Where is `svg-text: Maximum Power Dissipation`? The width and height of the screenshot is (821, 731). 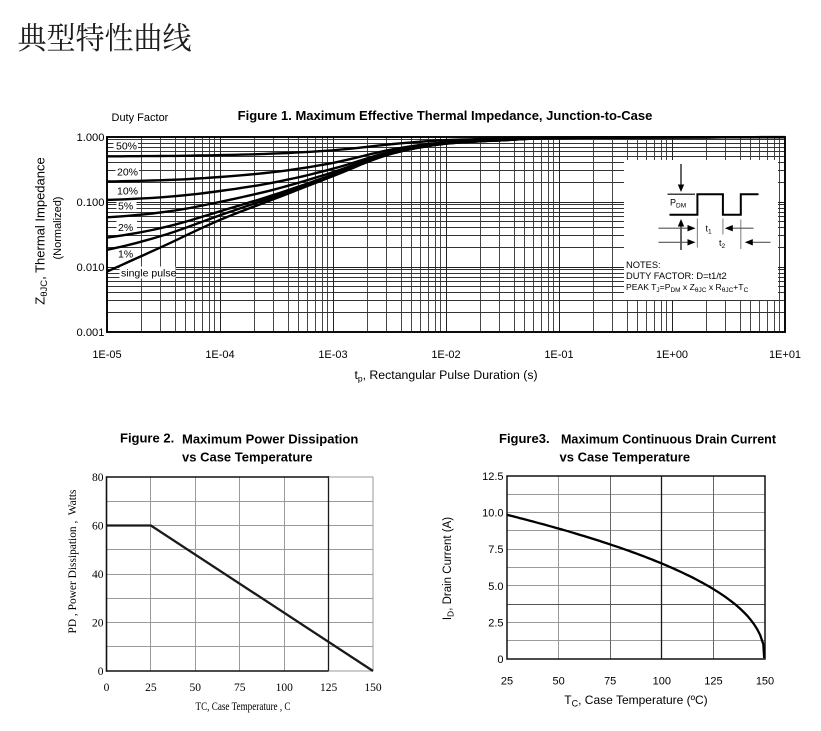 svg-text: Maximum Power Dissipation is located at coordinates (270, 438).